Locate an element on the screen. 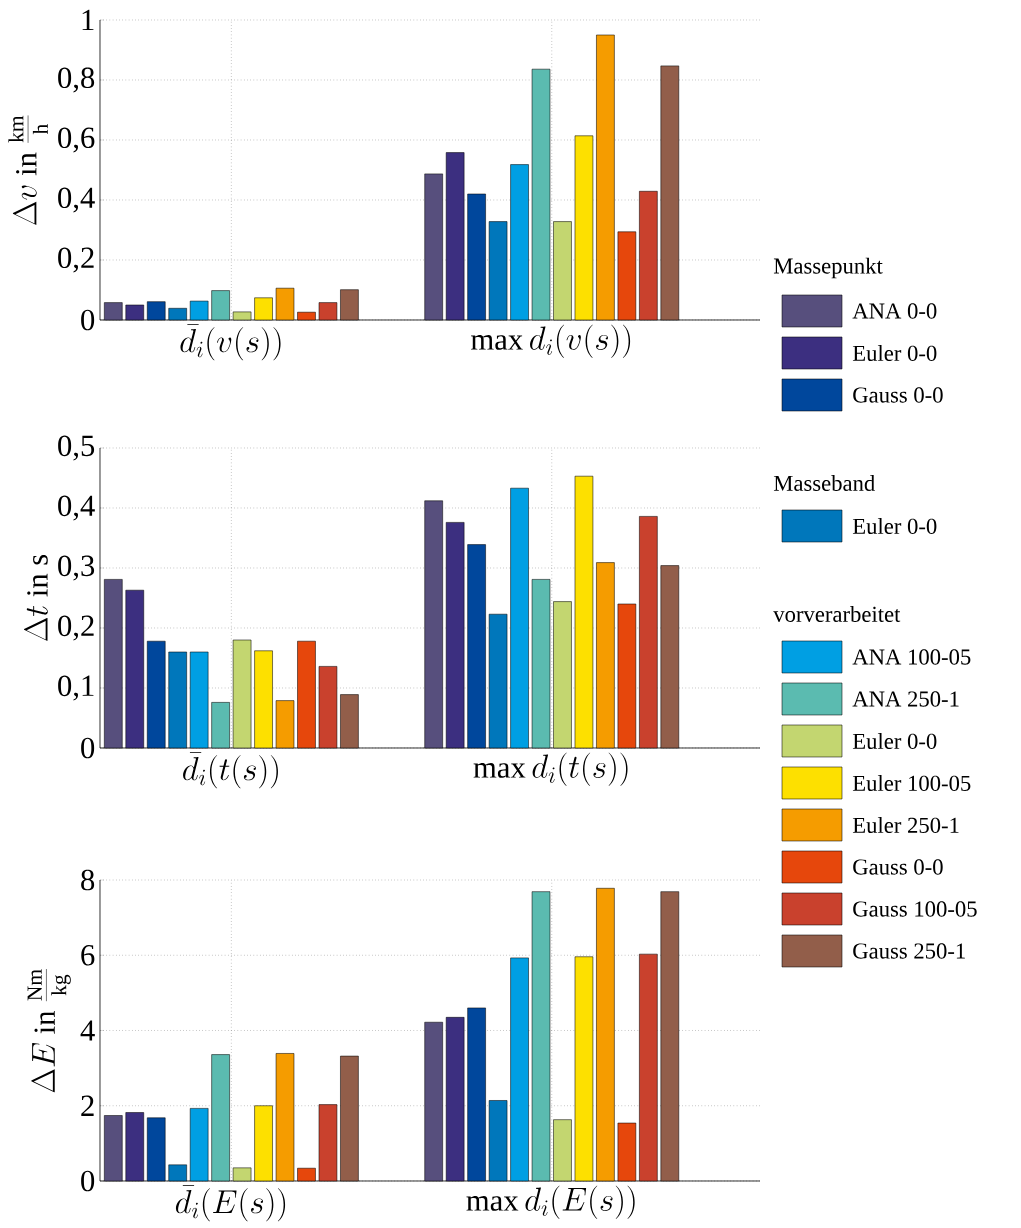  legend-label: Gauss 250-1 is located at coordinates (909, 951).